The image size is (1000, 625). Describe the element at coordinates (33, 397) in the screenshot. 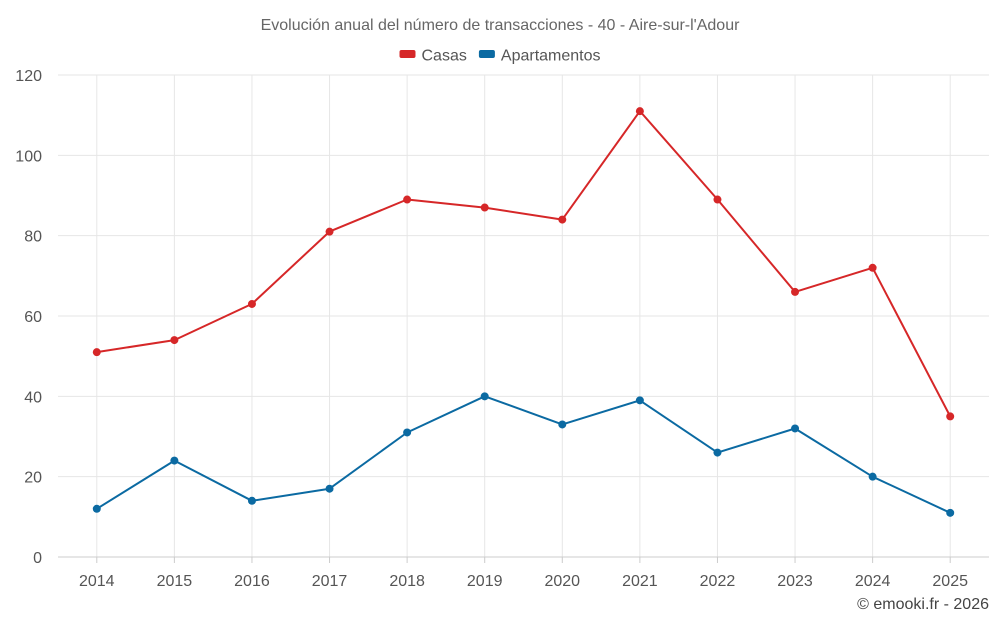

I see `y-tick-label: 40` at that location.